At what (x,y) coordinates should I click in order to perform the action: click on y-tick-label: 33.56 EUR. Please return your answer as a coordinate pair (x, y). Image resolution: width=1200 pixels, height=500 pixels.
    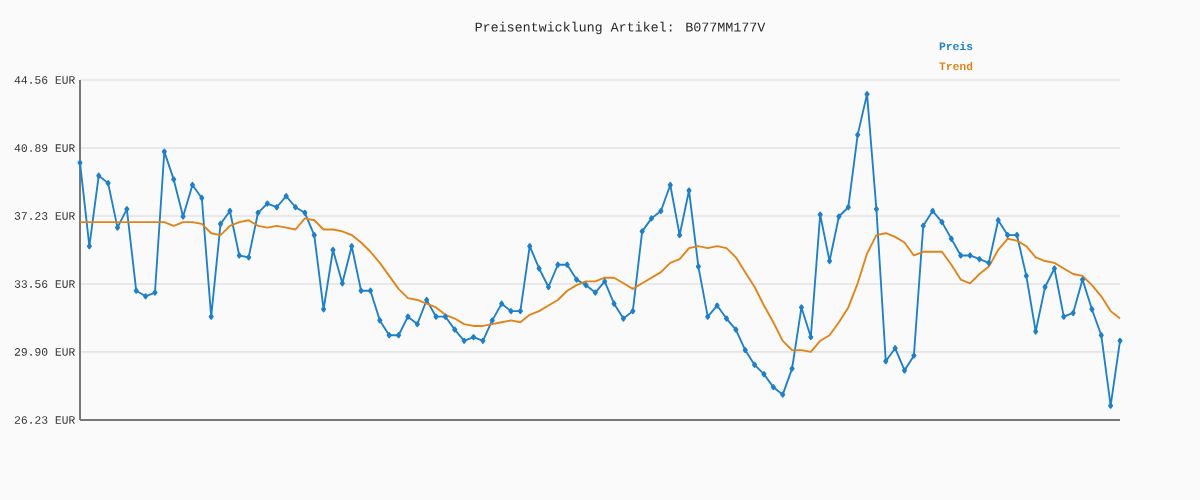
    Looking at the image, I should click on (44, 284).